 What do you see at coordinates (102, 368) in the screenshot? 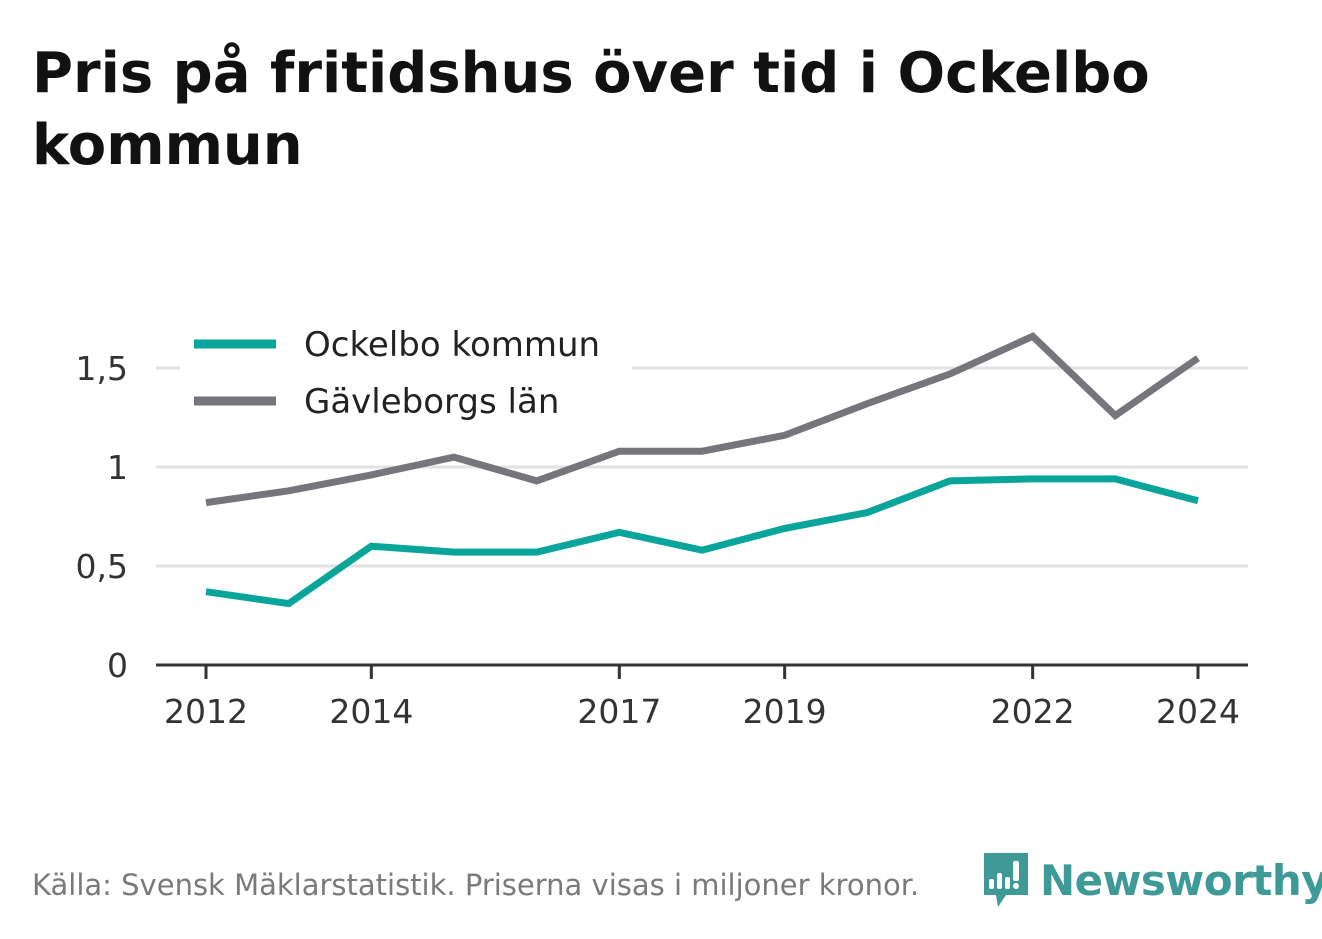
I see `y-tick-label: 1,5` at bounding box center [102, 368].